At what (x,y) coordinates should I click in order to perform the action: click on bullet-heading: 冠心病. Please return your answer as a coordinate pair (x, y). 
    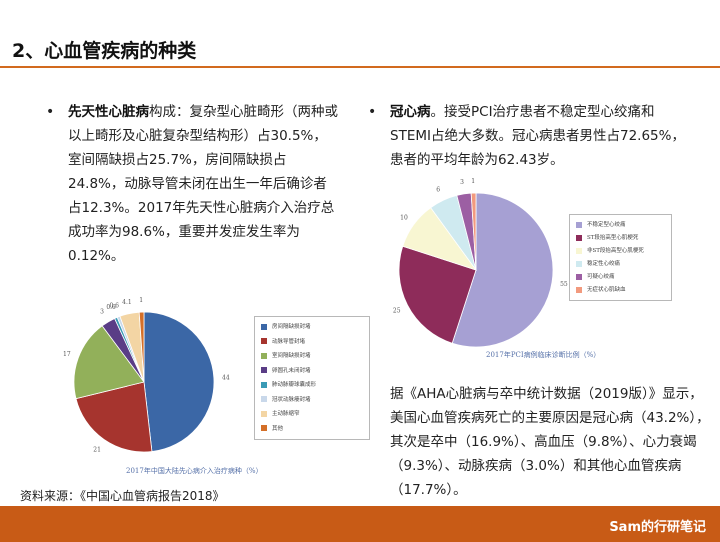
    Looking at the image, I should click on (410, 112).